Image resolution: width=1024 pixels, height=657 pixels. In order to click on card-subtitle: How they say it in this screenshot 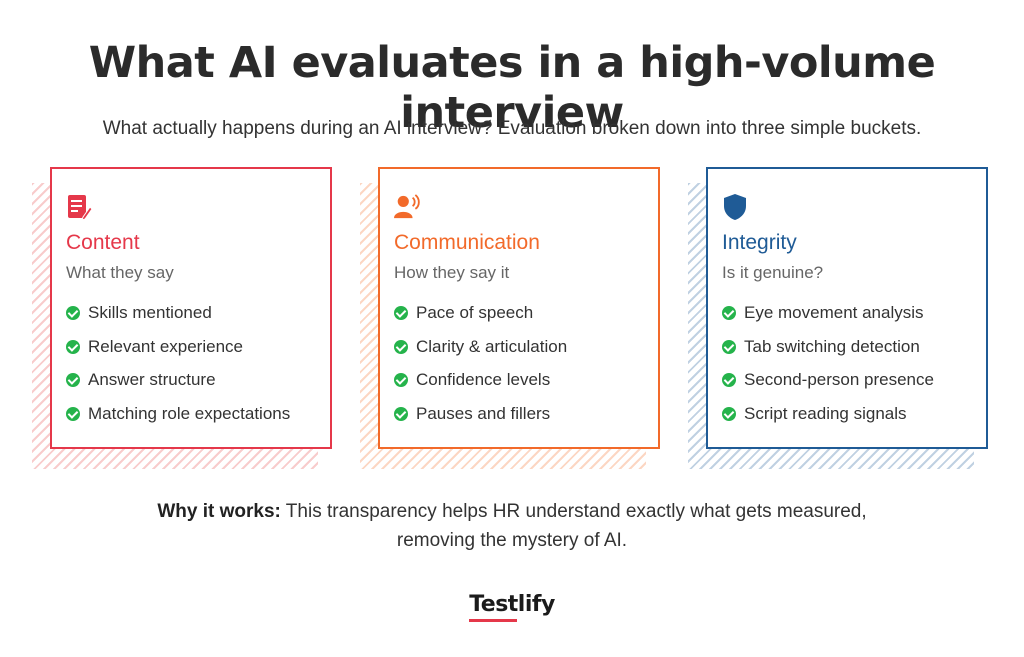, I will do `click(452, 272)`.